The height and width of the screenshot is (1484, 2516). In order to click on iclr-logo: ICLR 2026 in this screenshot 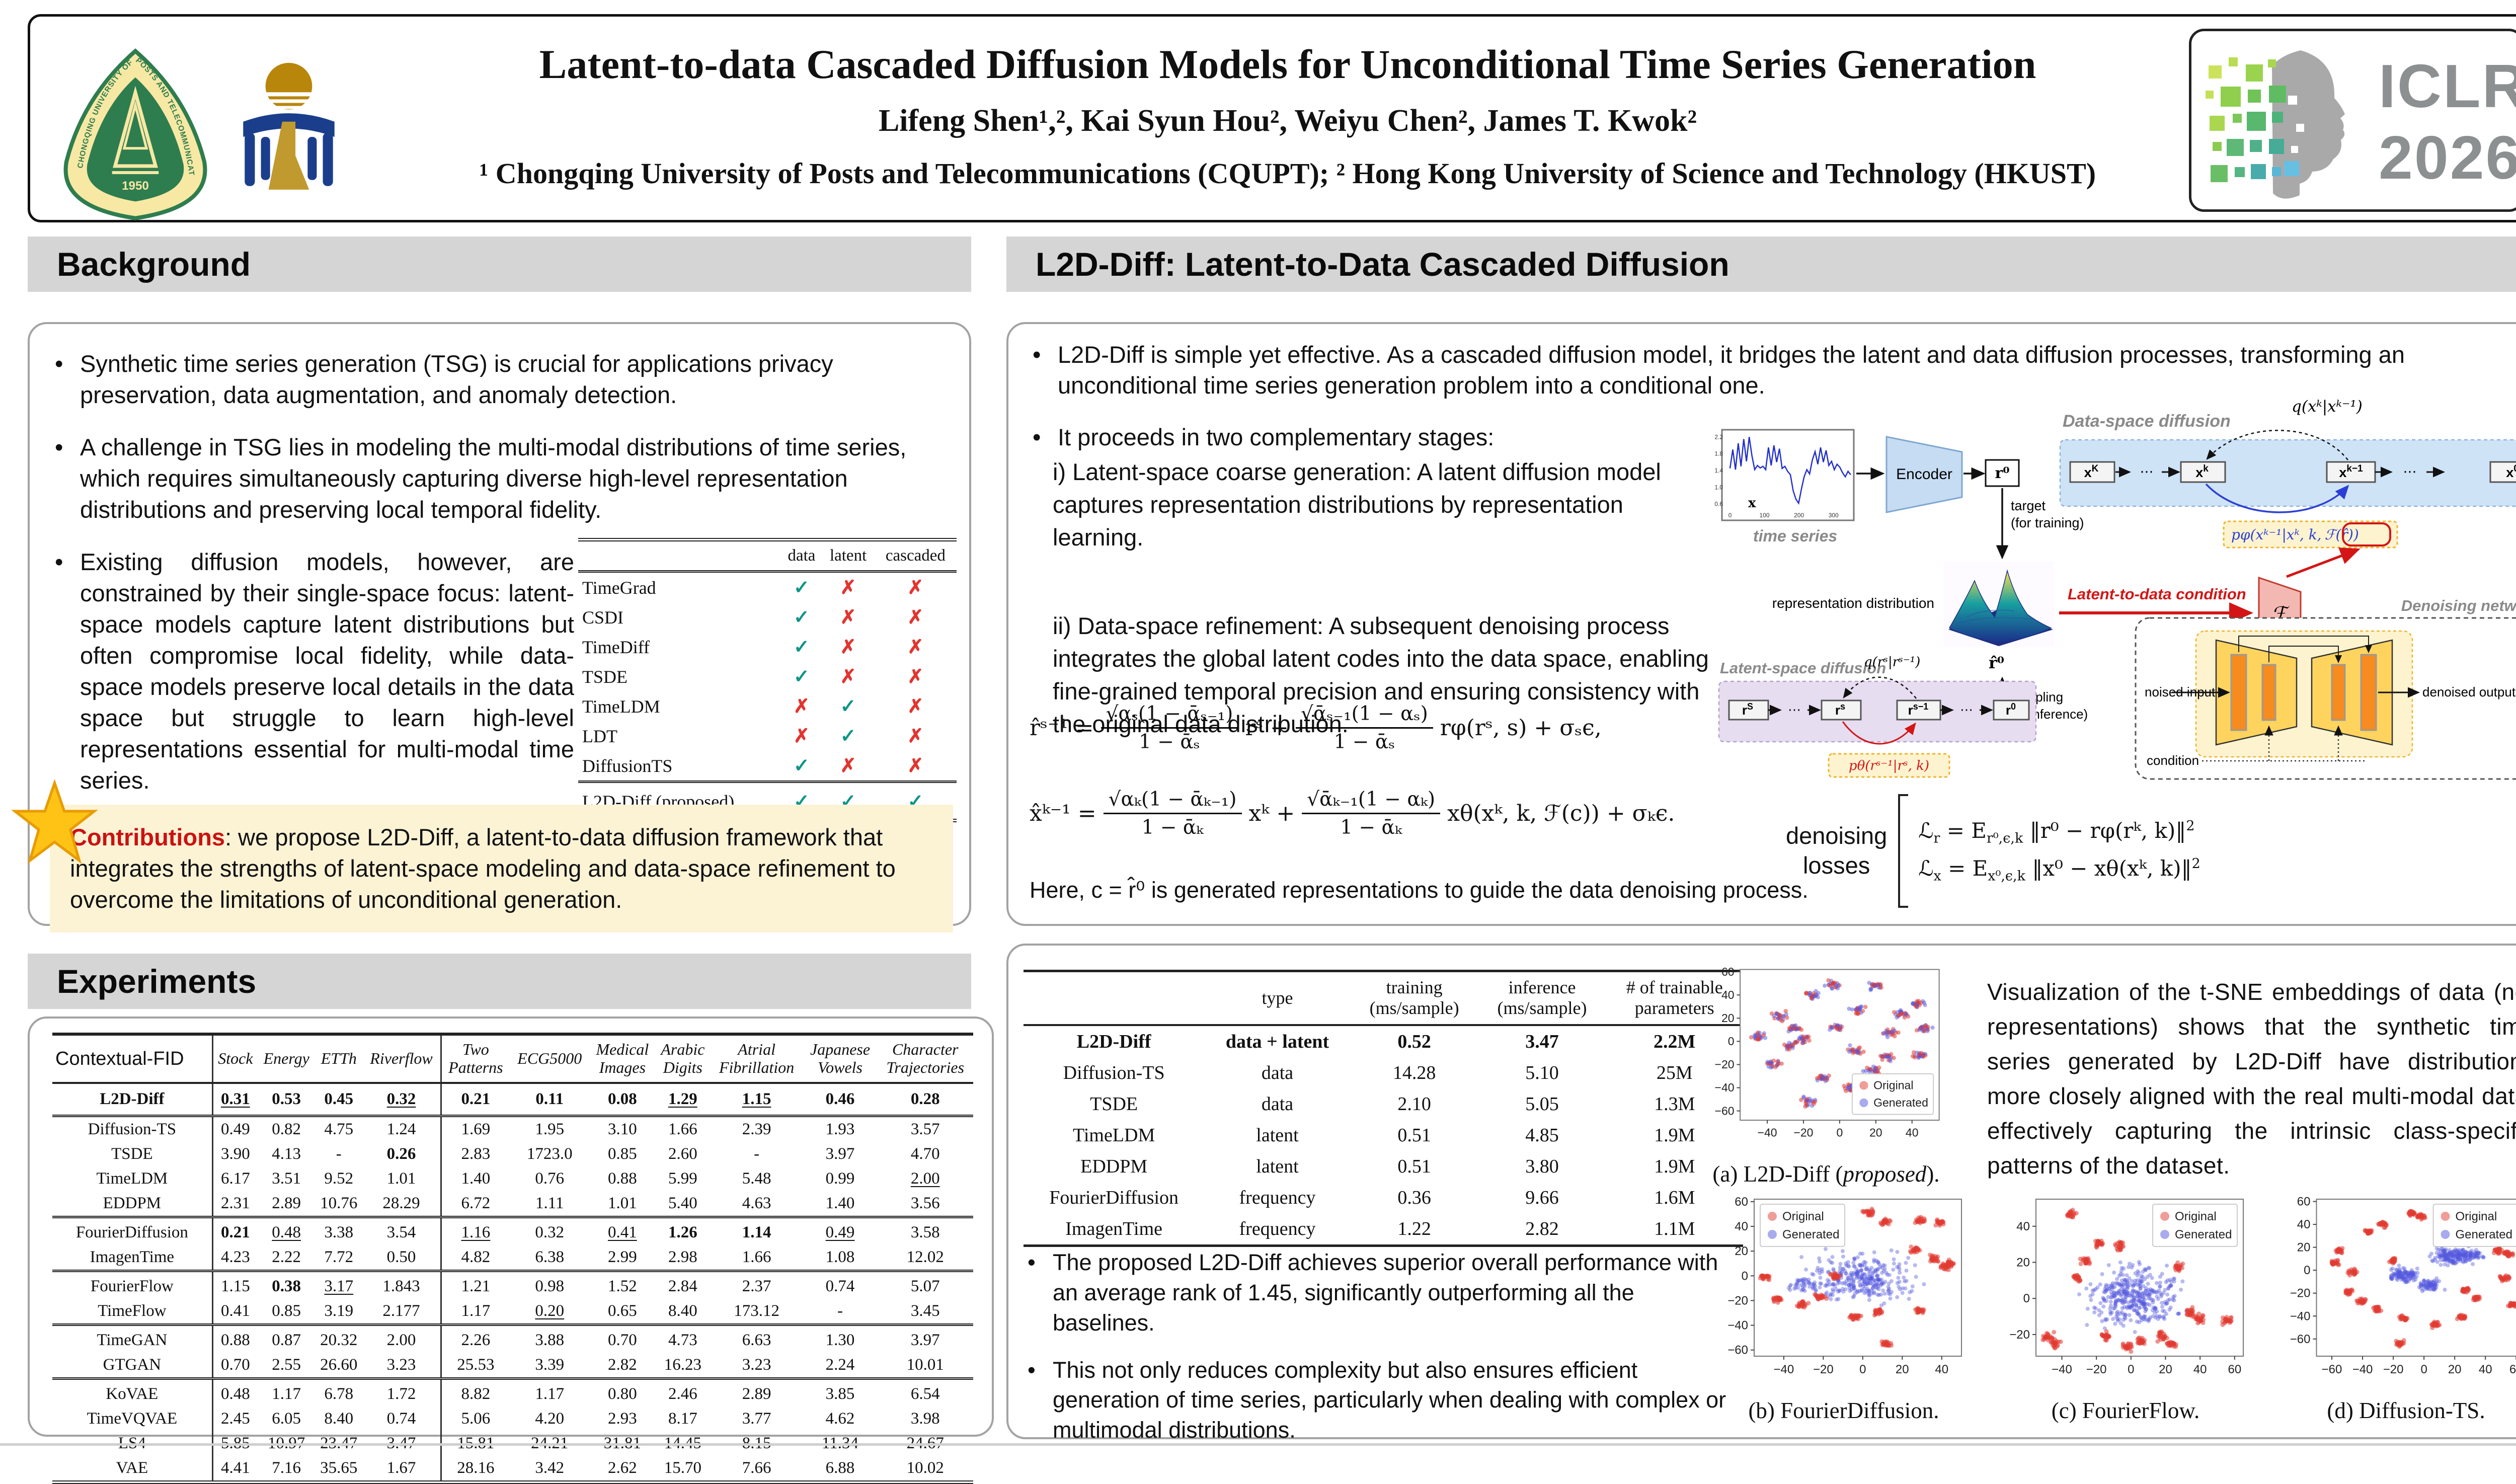, I will do `click(2352, 120)`.